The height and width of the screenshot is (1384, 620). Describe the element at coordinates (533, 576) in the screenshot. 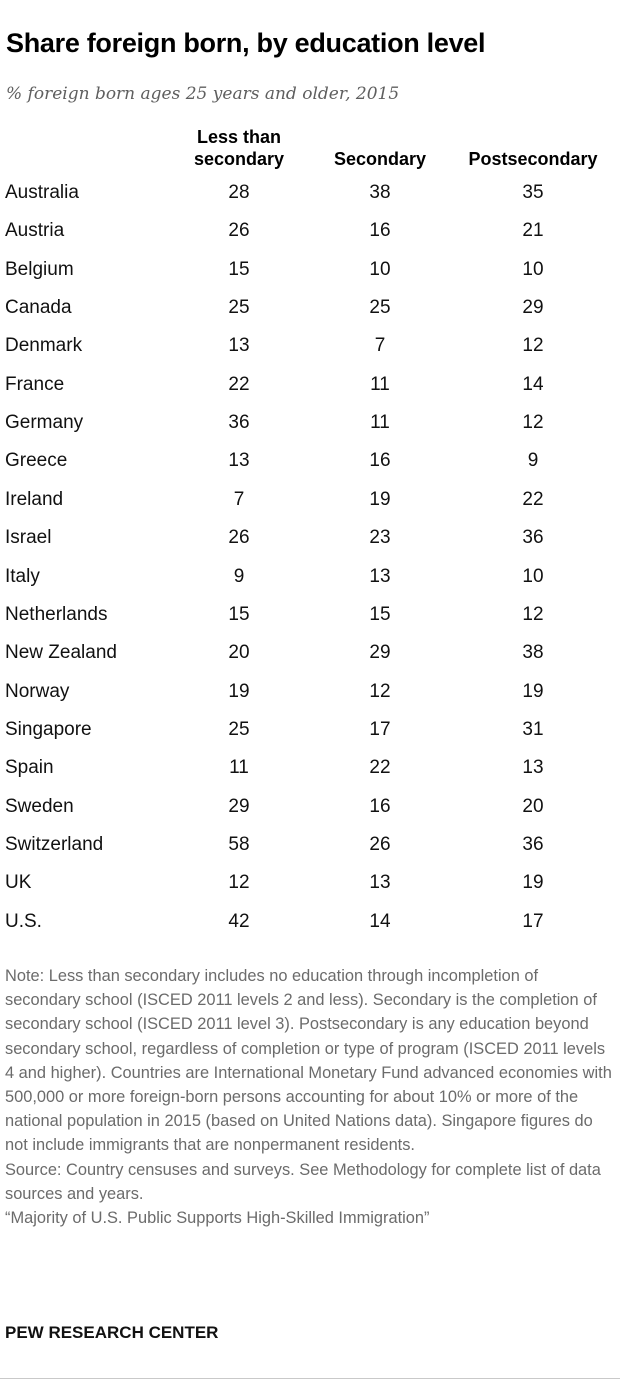

I see `value-postsecondary: 10` at that location.